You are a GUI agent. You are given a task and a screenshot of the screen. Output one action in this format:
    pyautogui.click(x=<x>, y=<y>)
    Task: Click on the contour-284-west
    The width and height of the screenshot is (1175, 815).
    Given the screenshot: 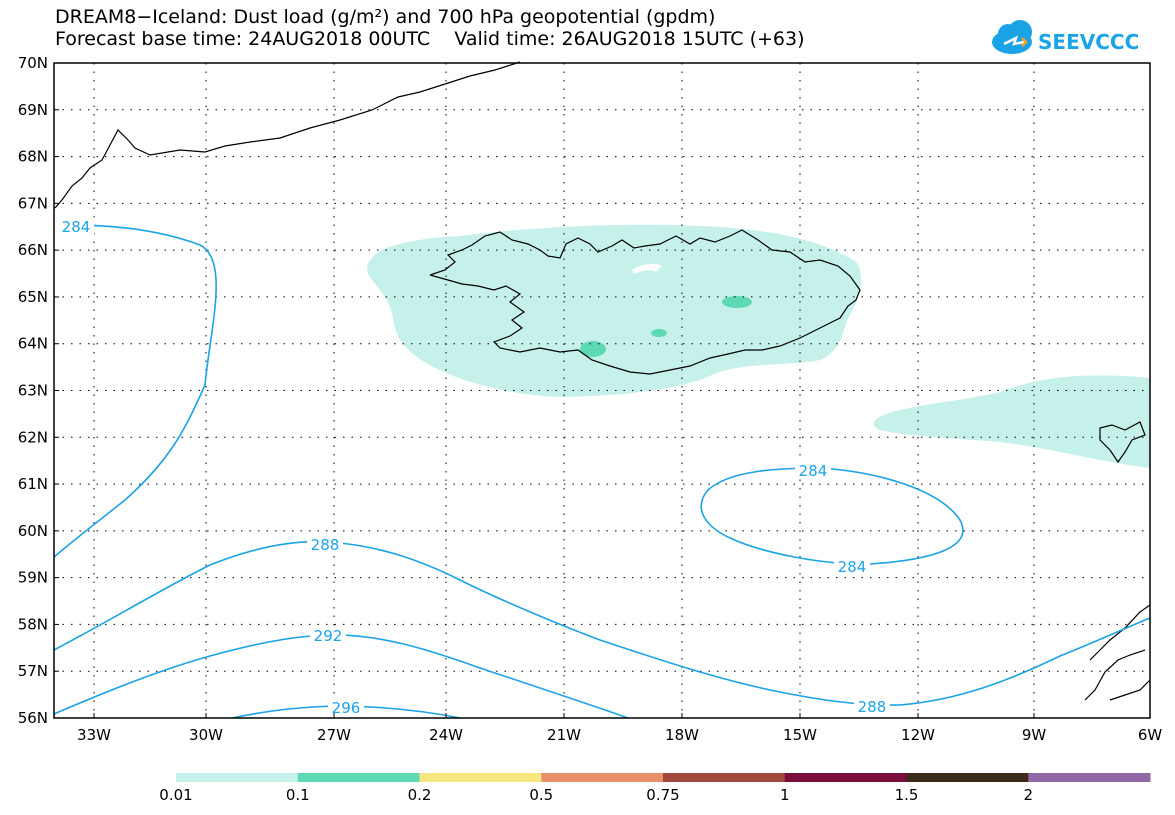 What is the action you would take?
    pyautogui.click(x=135, y=391)
    